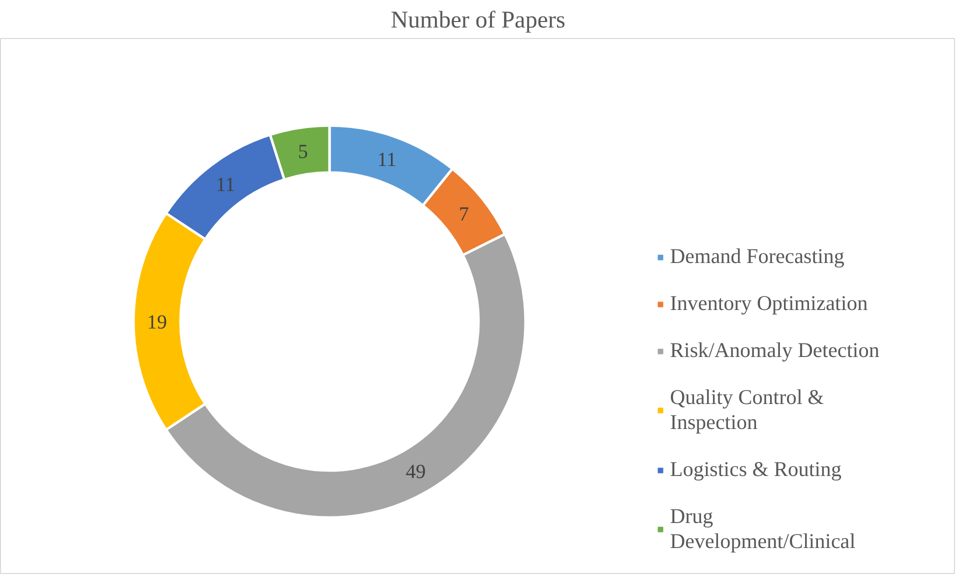 The image size is (957, 582). What do you see at coordinates (775, 350) in the screenshot?
I see `legend-label: Risk/Anomaly Detection` at bounding box center [775, 350].